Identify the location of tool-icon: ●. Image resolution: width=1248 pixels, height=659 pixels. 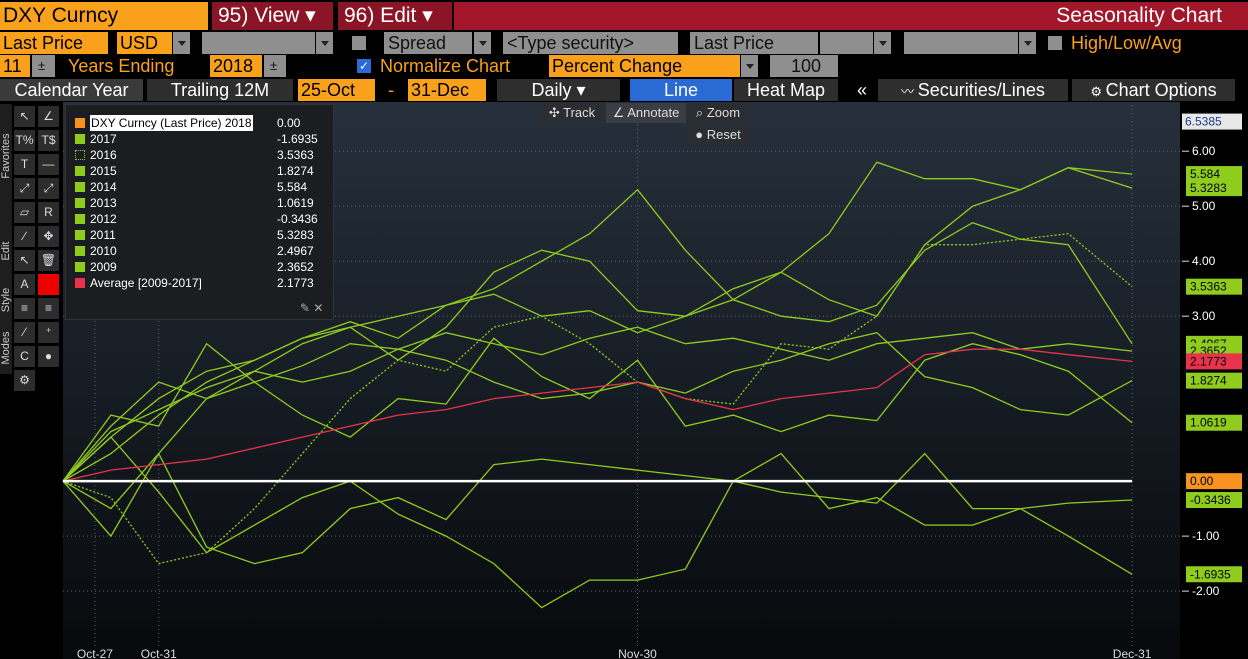
(48, 356).